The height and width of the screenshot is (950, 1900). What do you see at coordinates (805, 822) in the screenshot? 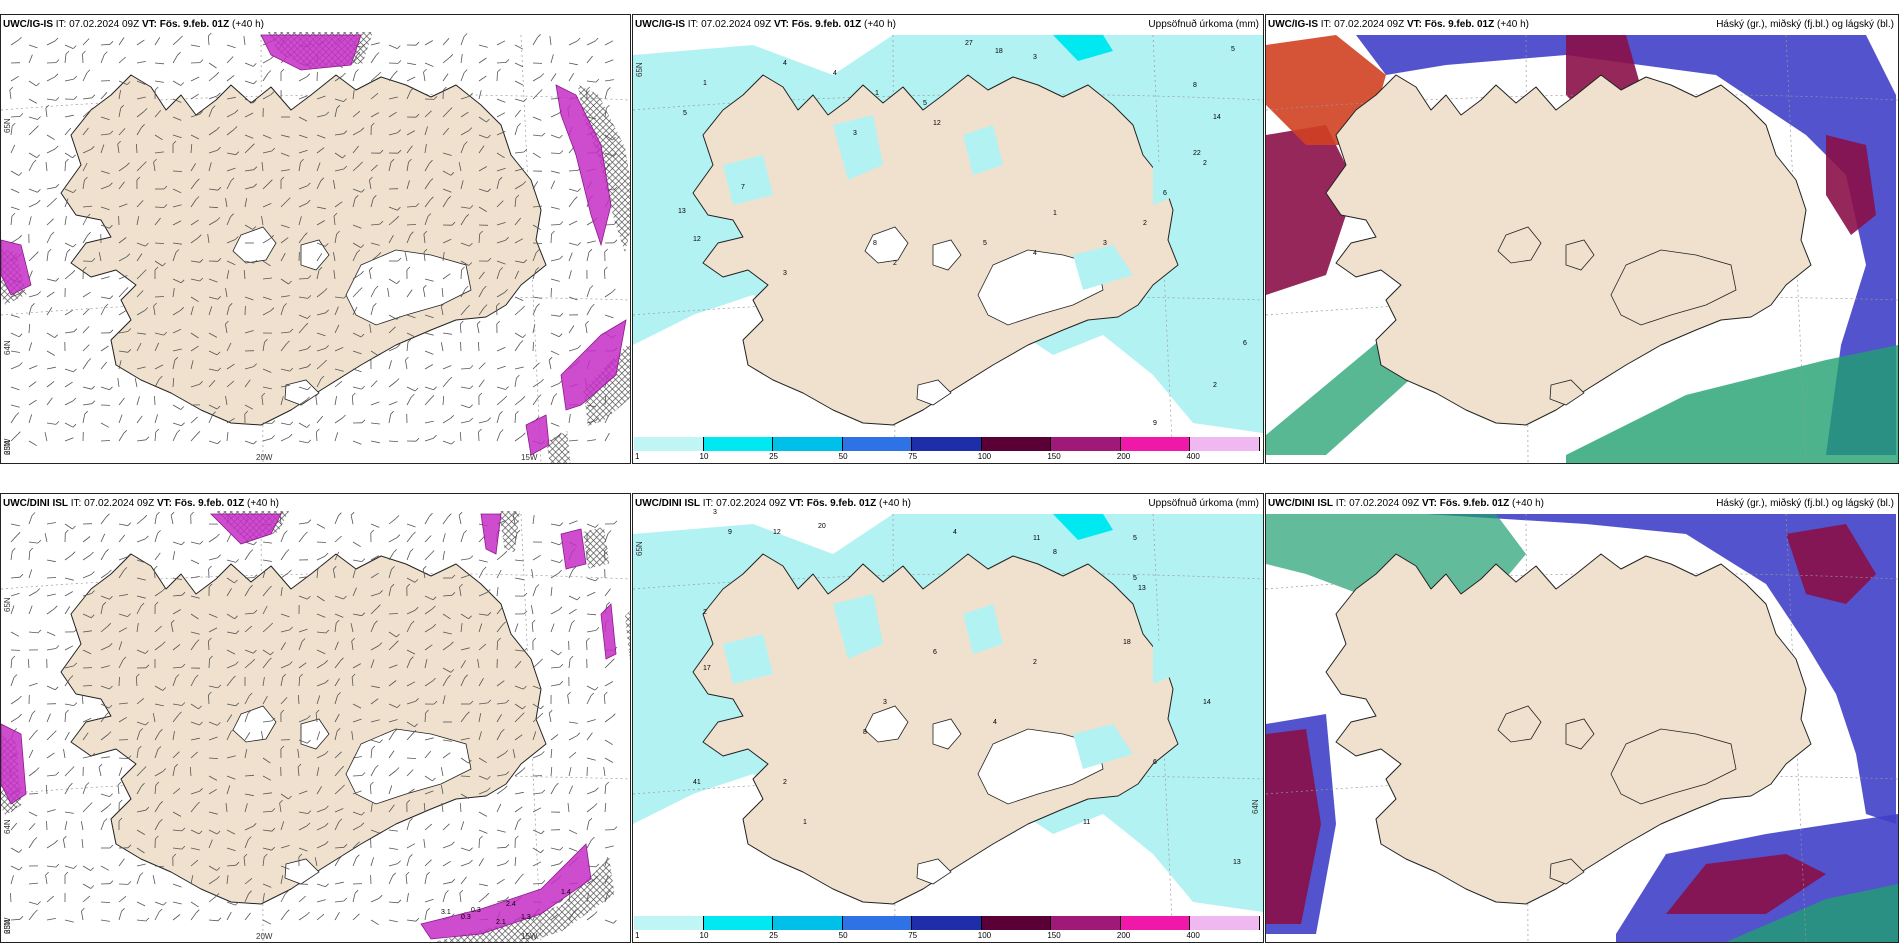
I see `value-label: 1` at bounding box center [805, 822].